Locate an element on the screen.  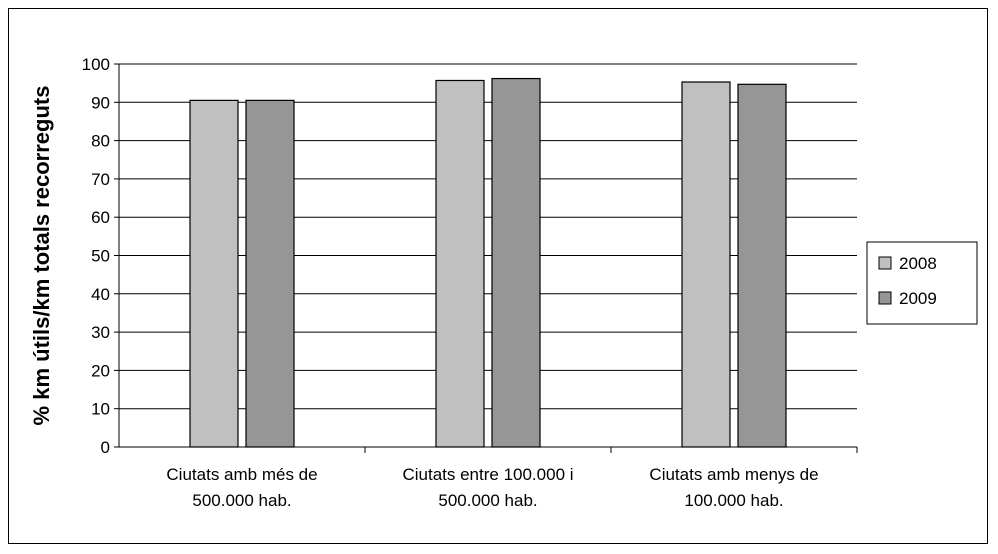
y-tick-label: 60 is located at coordinates (100, 217).